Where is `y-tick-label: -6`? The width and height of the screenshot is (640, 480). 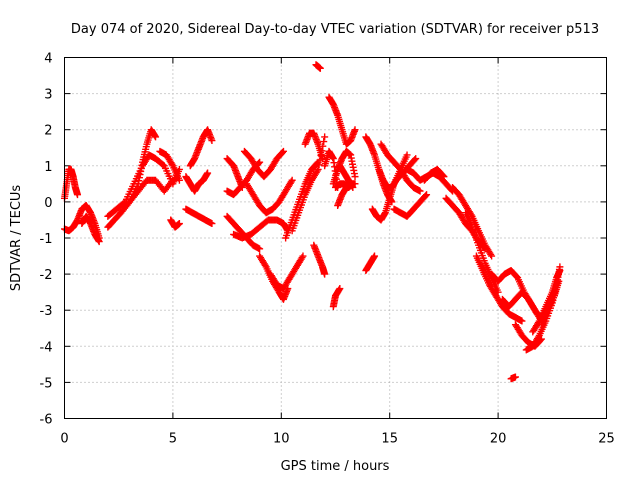 y-tick-label: -6 is located at coordinates (46, 420).